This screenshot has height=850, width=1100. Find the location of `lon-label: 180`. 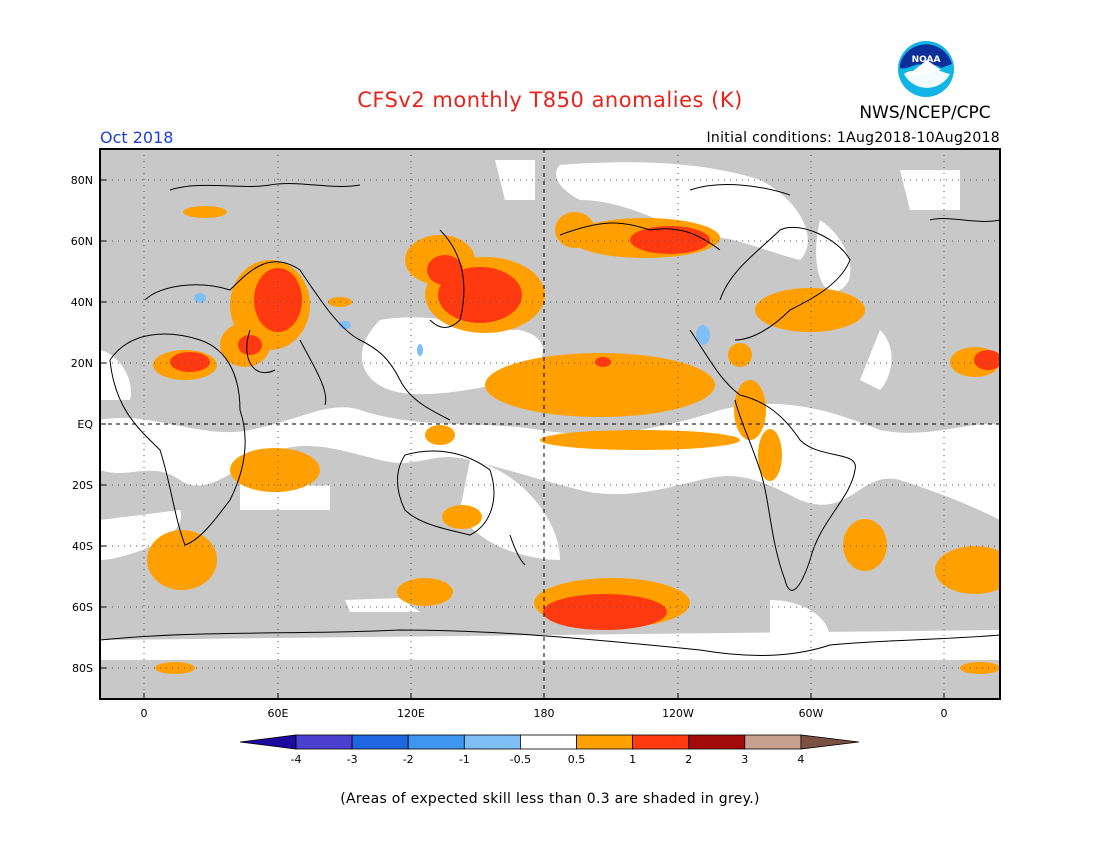

lon-label: 180 is located at coordinates (544, 713).